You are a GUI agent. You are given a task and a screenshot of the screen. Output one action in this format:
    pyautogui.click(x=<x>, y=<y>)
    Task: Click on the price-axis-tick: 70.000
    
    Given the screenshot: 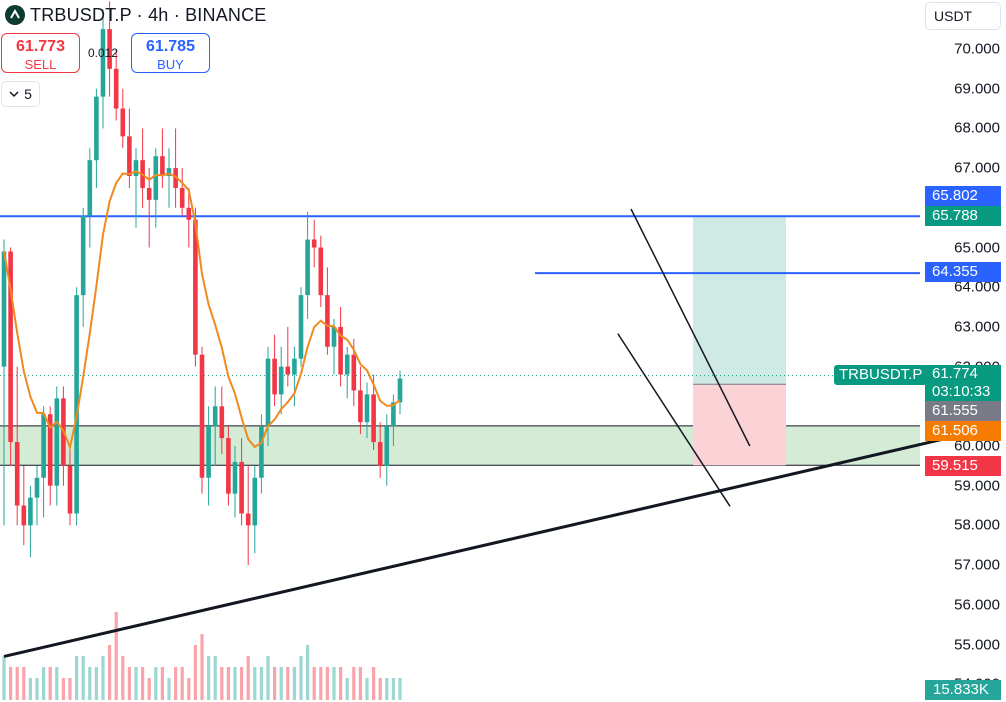 What is the action you would take?
    pyautogui.click(x=977, y=49)
    